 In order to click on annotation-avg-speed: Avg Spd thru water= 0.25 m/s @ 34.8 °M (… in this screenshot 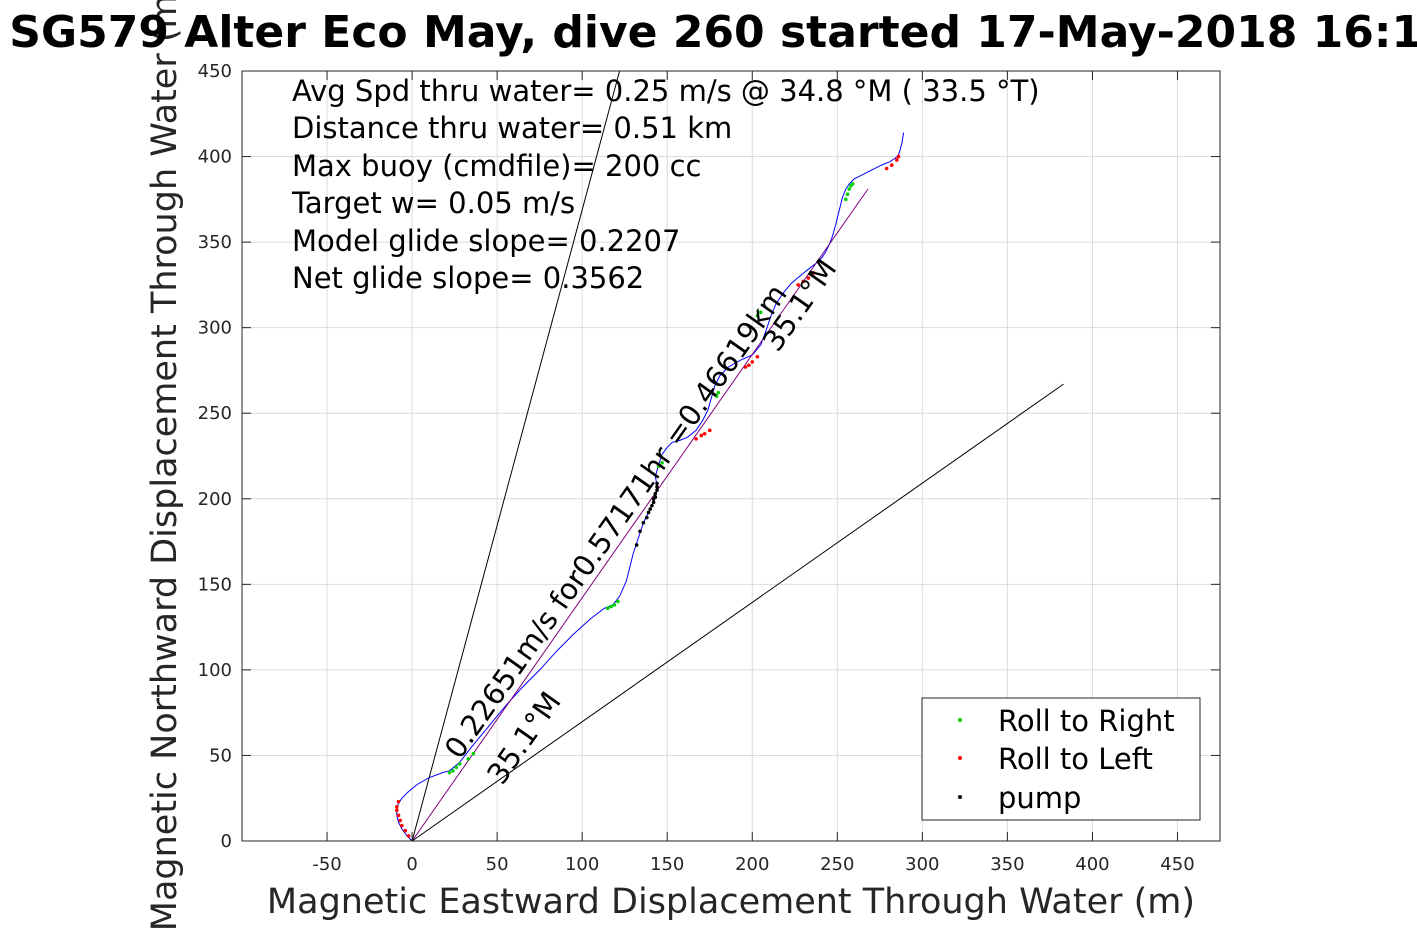, I will do `click(666, 91)`.